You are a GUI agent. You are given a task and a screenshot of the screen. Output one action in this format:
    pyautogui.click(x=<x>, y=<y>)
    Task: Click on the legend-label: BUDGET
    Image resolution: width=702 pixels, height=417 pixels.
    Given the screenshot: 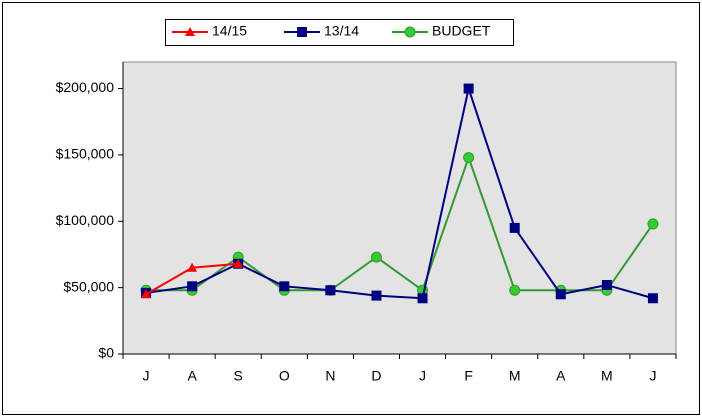 What is the action you would take?
    pyautogui.click(x=461, y=31)
    